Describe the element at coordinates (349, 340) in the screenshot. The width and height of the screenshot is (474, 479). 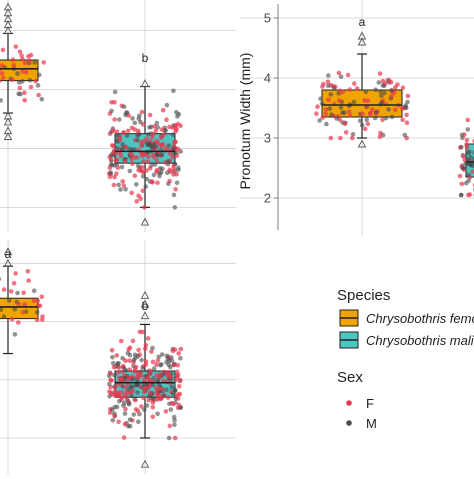
I see `legend-key-species` at that location.